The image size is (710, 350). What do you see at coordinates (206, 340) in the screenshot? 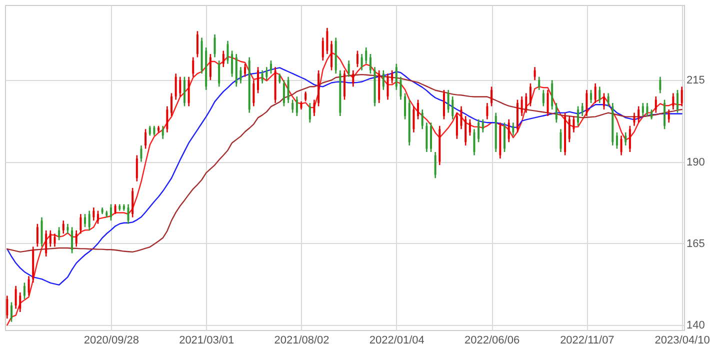
I see `x-tick-label: 2021/03/01` at bounding box center [206, 340].